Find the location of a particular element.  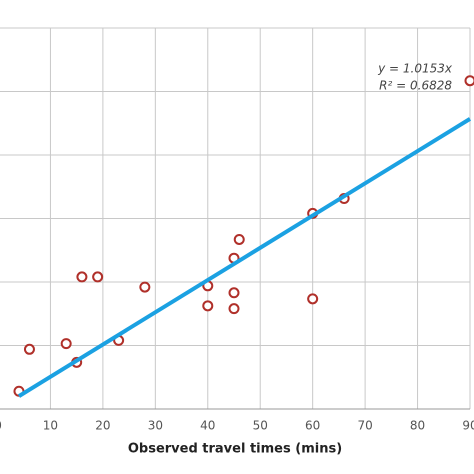

x-tick-label: 0 is located at coordinates (1, 426).